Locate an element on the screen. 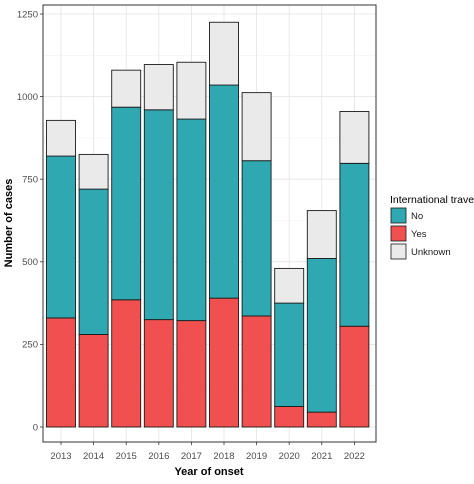  bar-no-2019 is located at coordinates (256, 238).